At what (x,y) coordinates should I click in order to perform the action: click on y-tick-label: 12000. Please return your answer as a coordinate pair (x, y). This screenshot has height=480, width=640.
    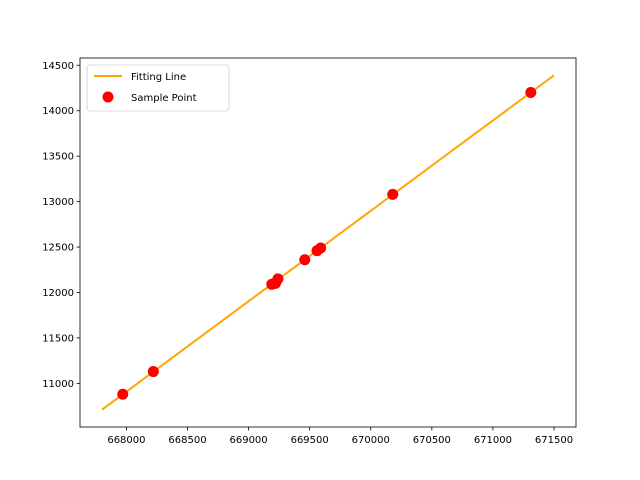
    Looking at the image, I should click on (58, 293).